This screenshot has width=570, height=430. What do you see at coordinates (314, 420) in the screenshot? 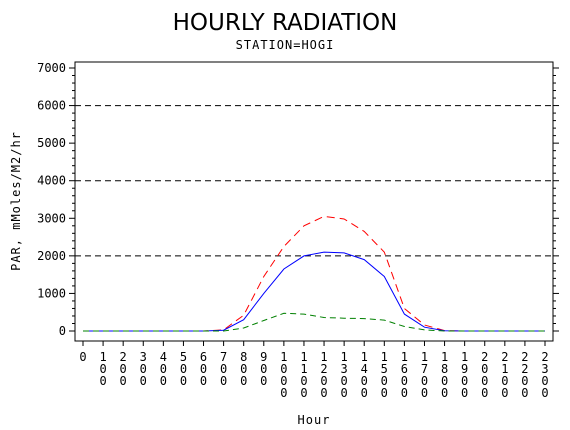
I see `x-axis-label: Hour` at bounding box center [314, 420].